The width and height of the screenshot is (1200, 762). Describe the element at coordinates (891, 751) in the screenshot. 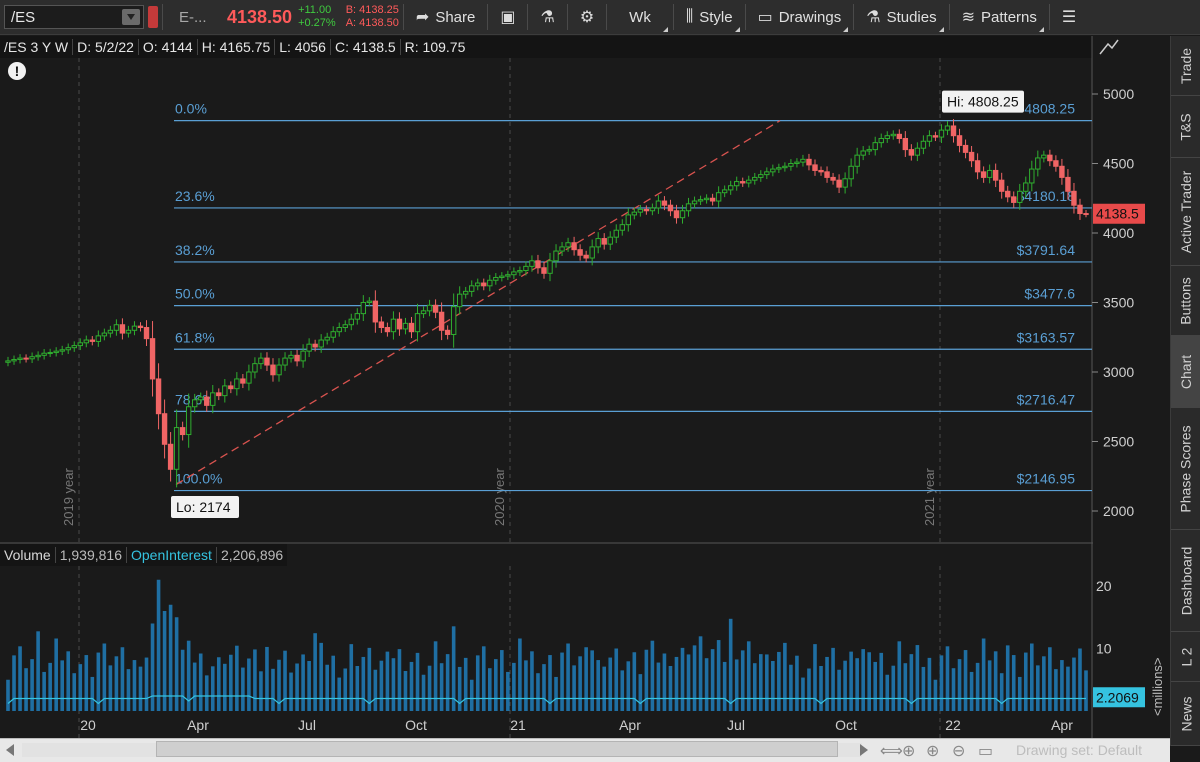

I see `pan-icon: ⟺` at that location.